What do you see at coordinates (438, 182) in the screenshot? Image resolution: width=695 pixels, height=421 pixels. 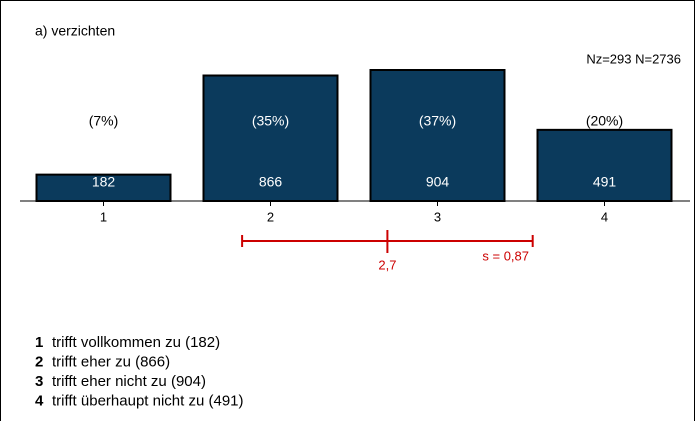 I see `value-label: 904` at bounding box center [438, 182].